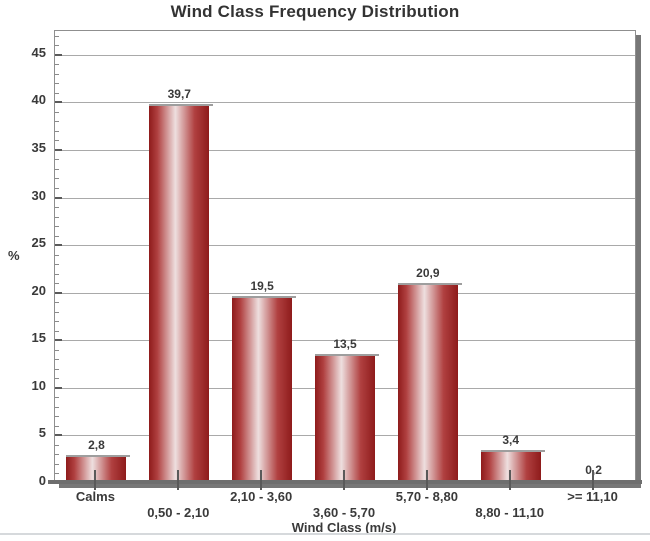 The width and height of the screenshot is (650, 541). What do you see at coordinates (96, 445) in the screenshot?
I see `bar-value-label: 2,8` at bounding box center [96, 445].